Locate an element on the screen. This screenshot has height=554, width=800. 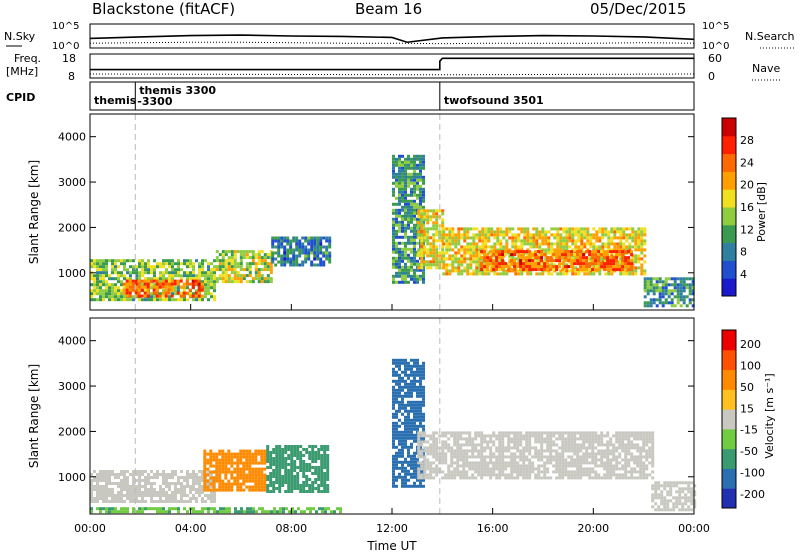
colorbar-tick-label: 28 is located at coordinates (747, 140).